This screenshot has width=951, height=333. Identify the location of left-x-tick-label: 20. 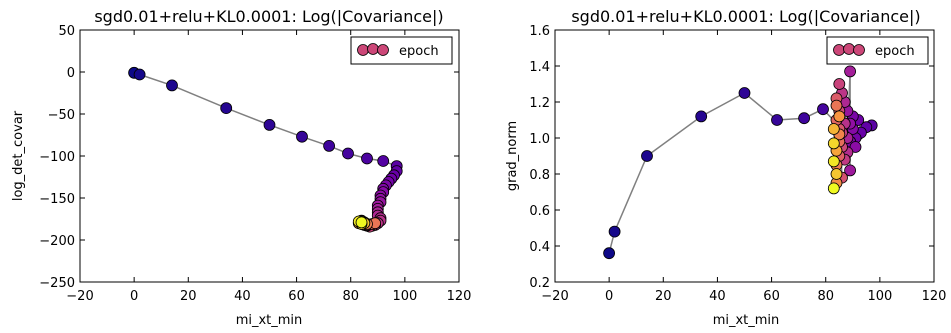
(188, 296).